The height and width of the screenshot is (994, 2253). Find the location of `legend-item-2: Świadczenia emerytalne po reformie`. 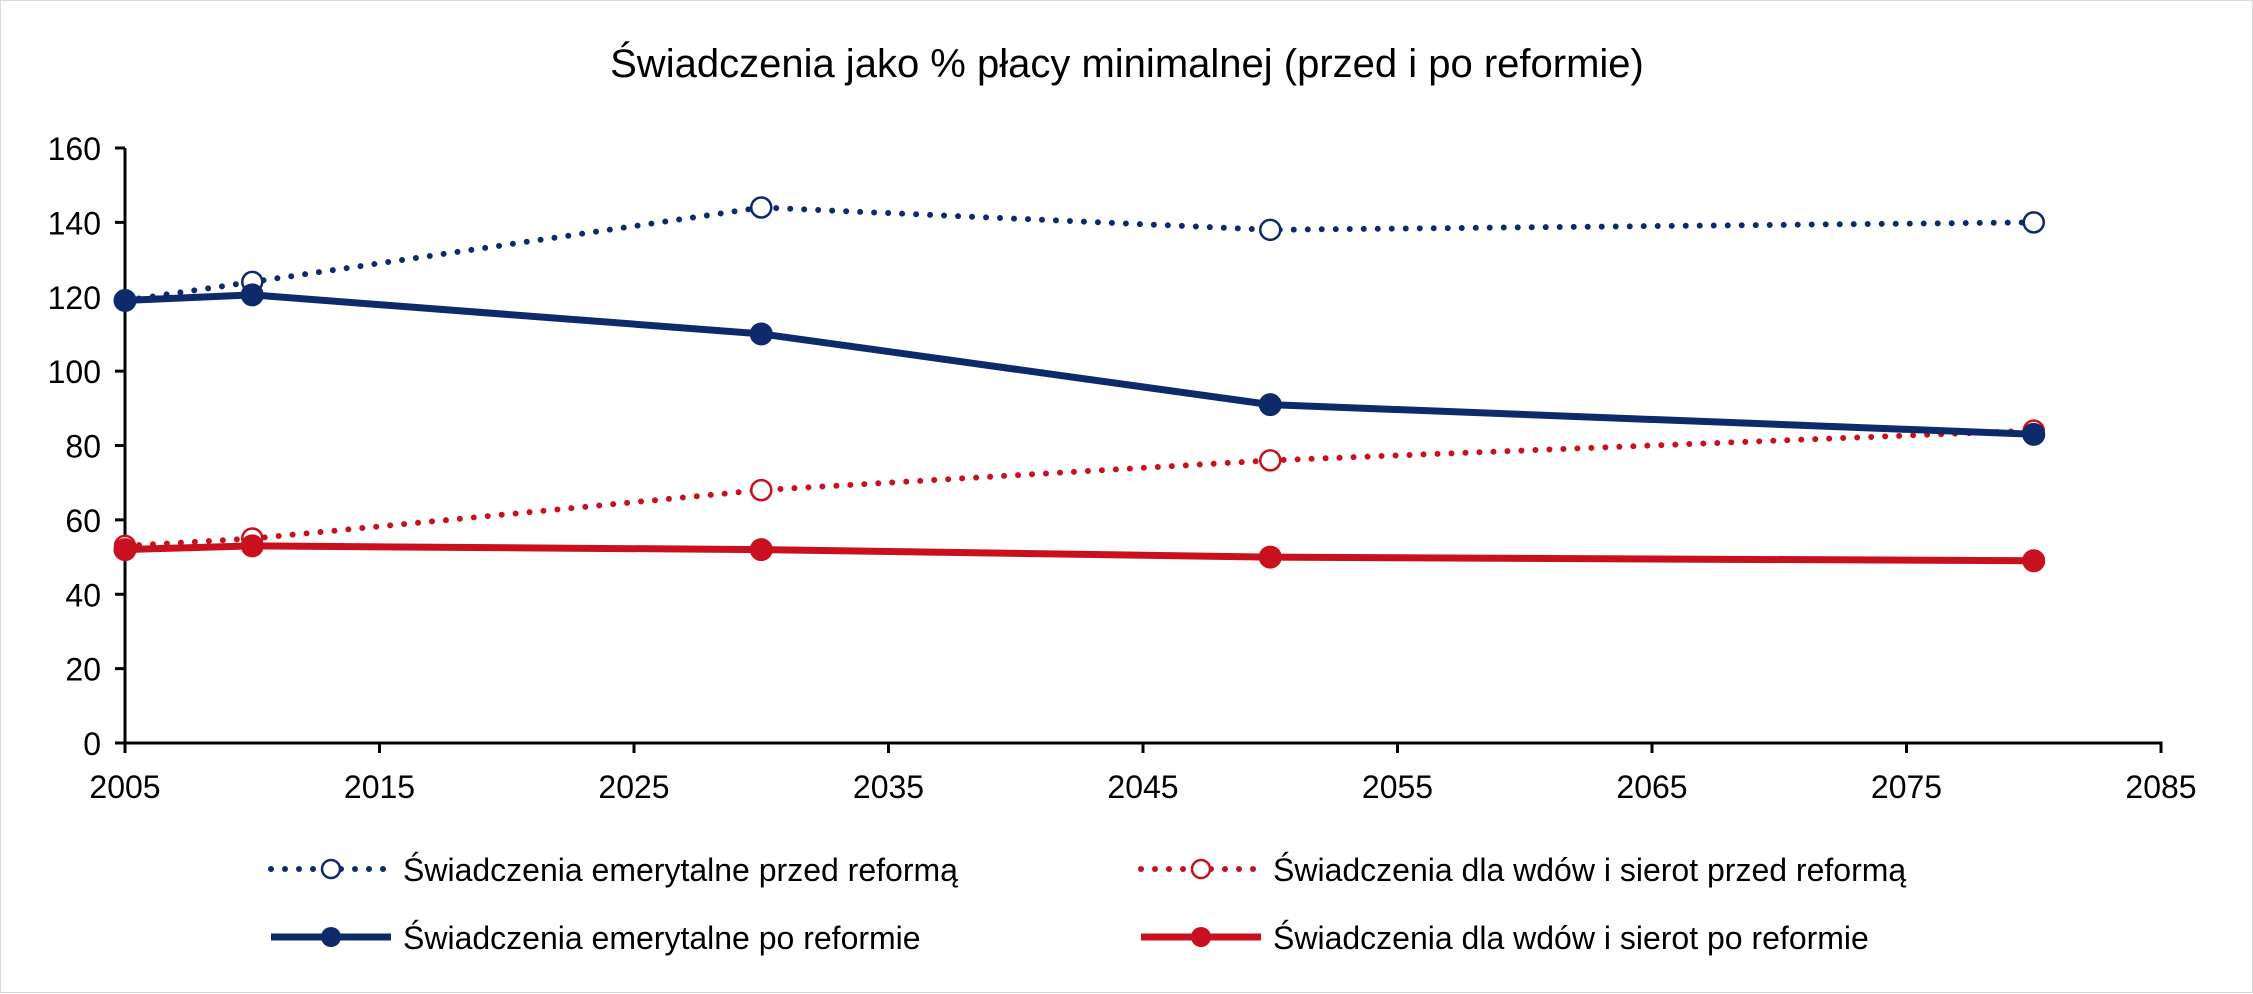

legend-item-2: Świadczenia emerytalne po reformie is located at coordinates (596, 938).